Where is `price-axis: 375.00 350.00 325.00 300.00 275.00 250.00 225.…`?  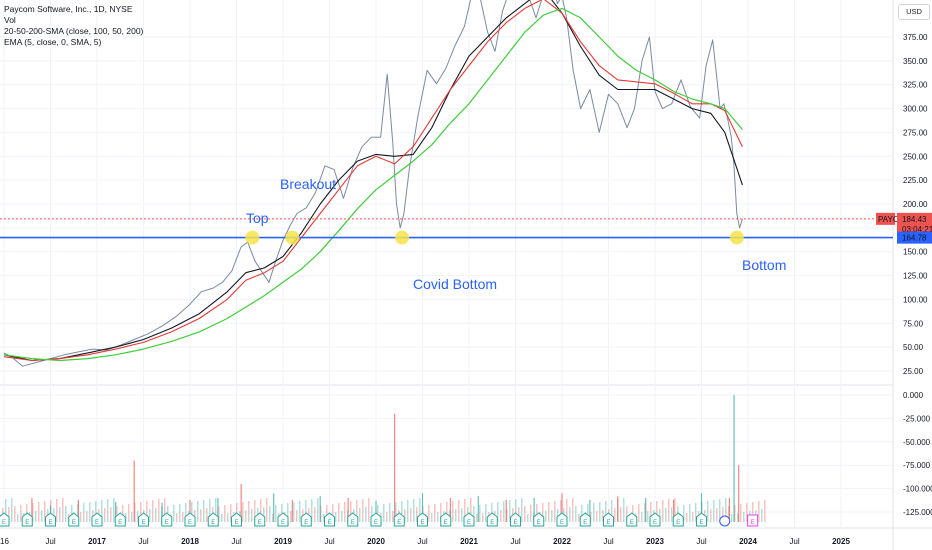
price-axis: 375.00 350.00 325.00 300.00 275.00 250.00 225.… is located at coordinates (917, 275).